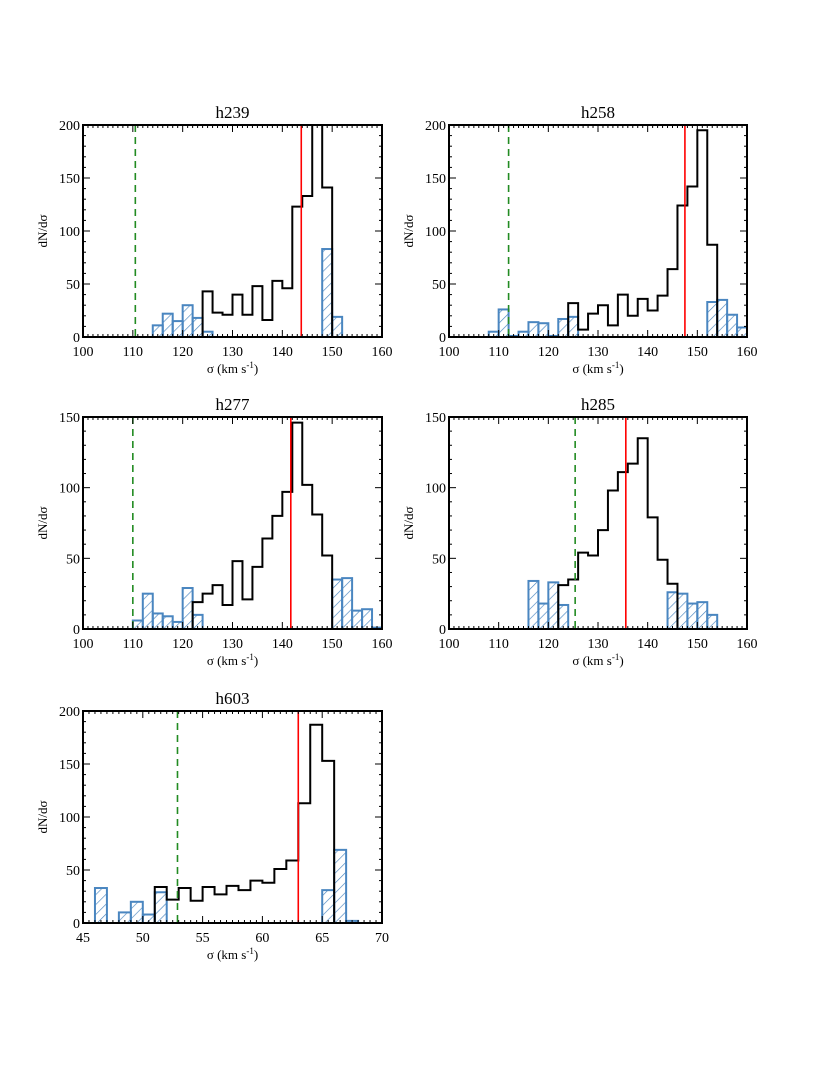 This screenshot has width=830, height=1075. Describe the element at coordinates (233, 698) in the screenshot. I see `panel-title: h603` at that location.